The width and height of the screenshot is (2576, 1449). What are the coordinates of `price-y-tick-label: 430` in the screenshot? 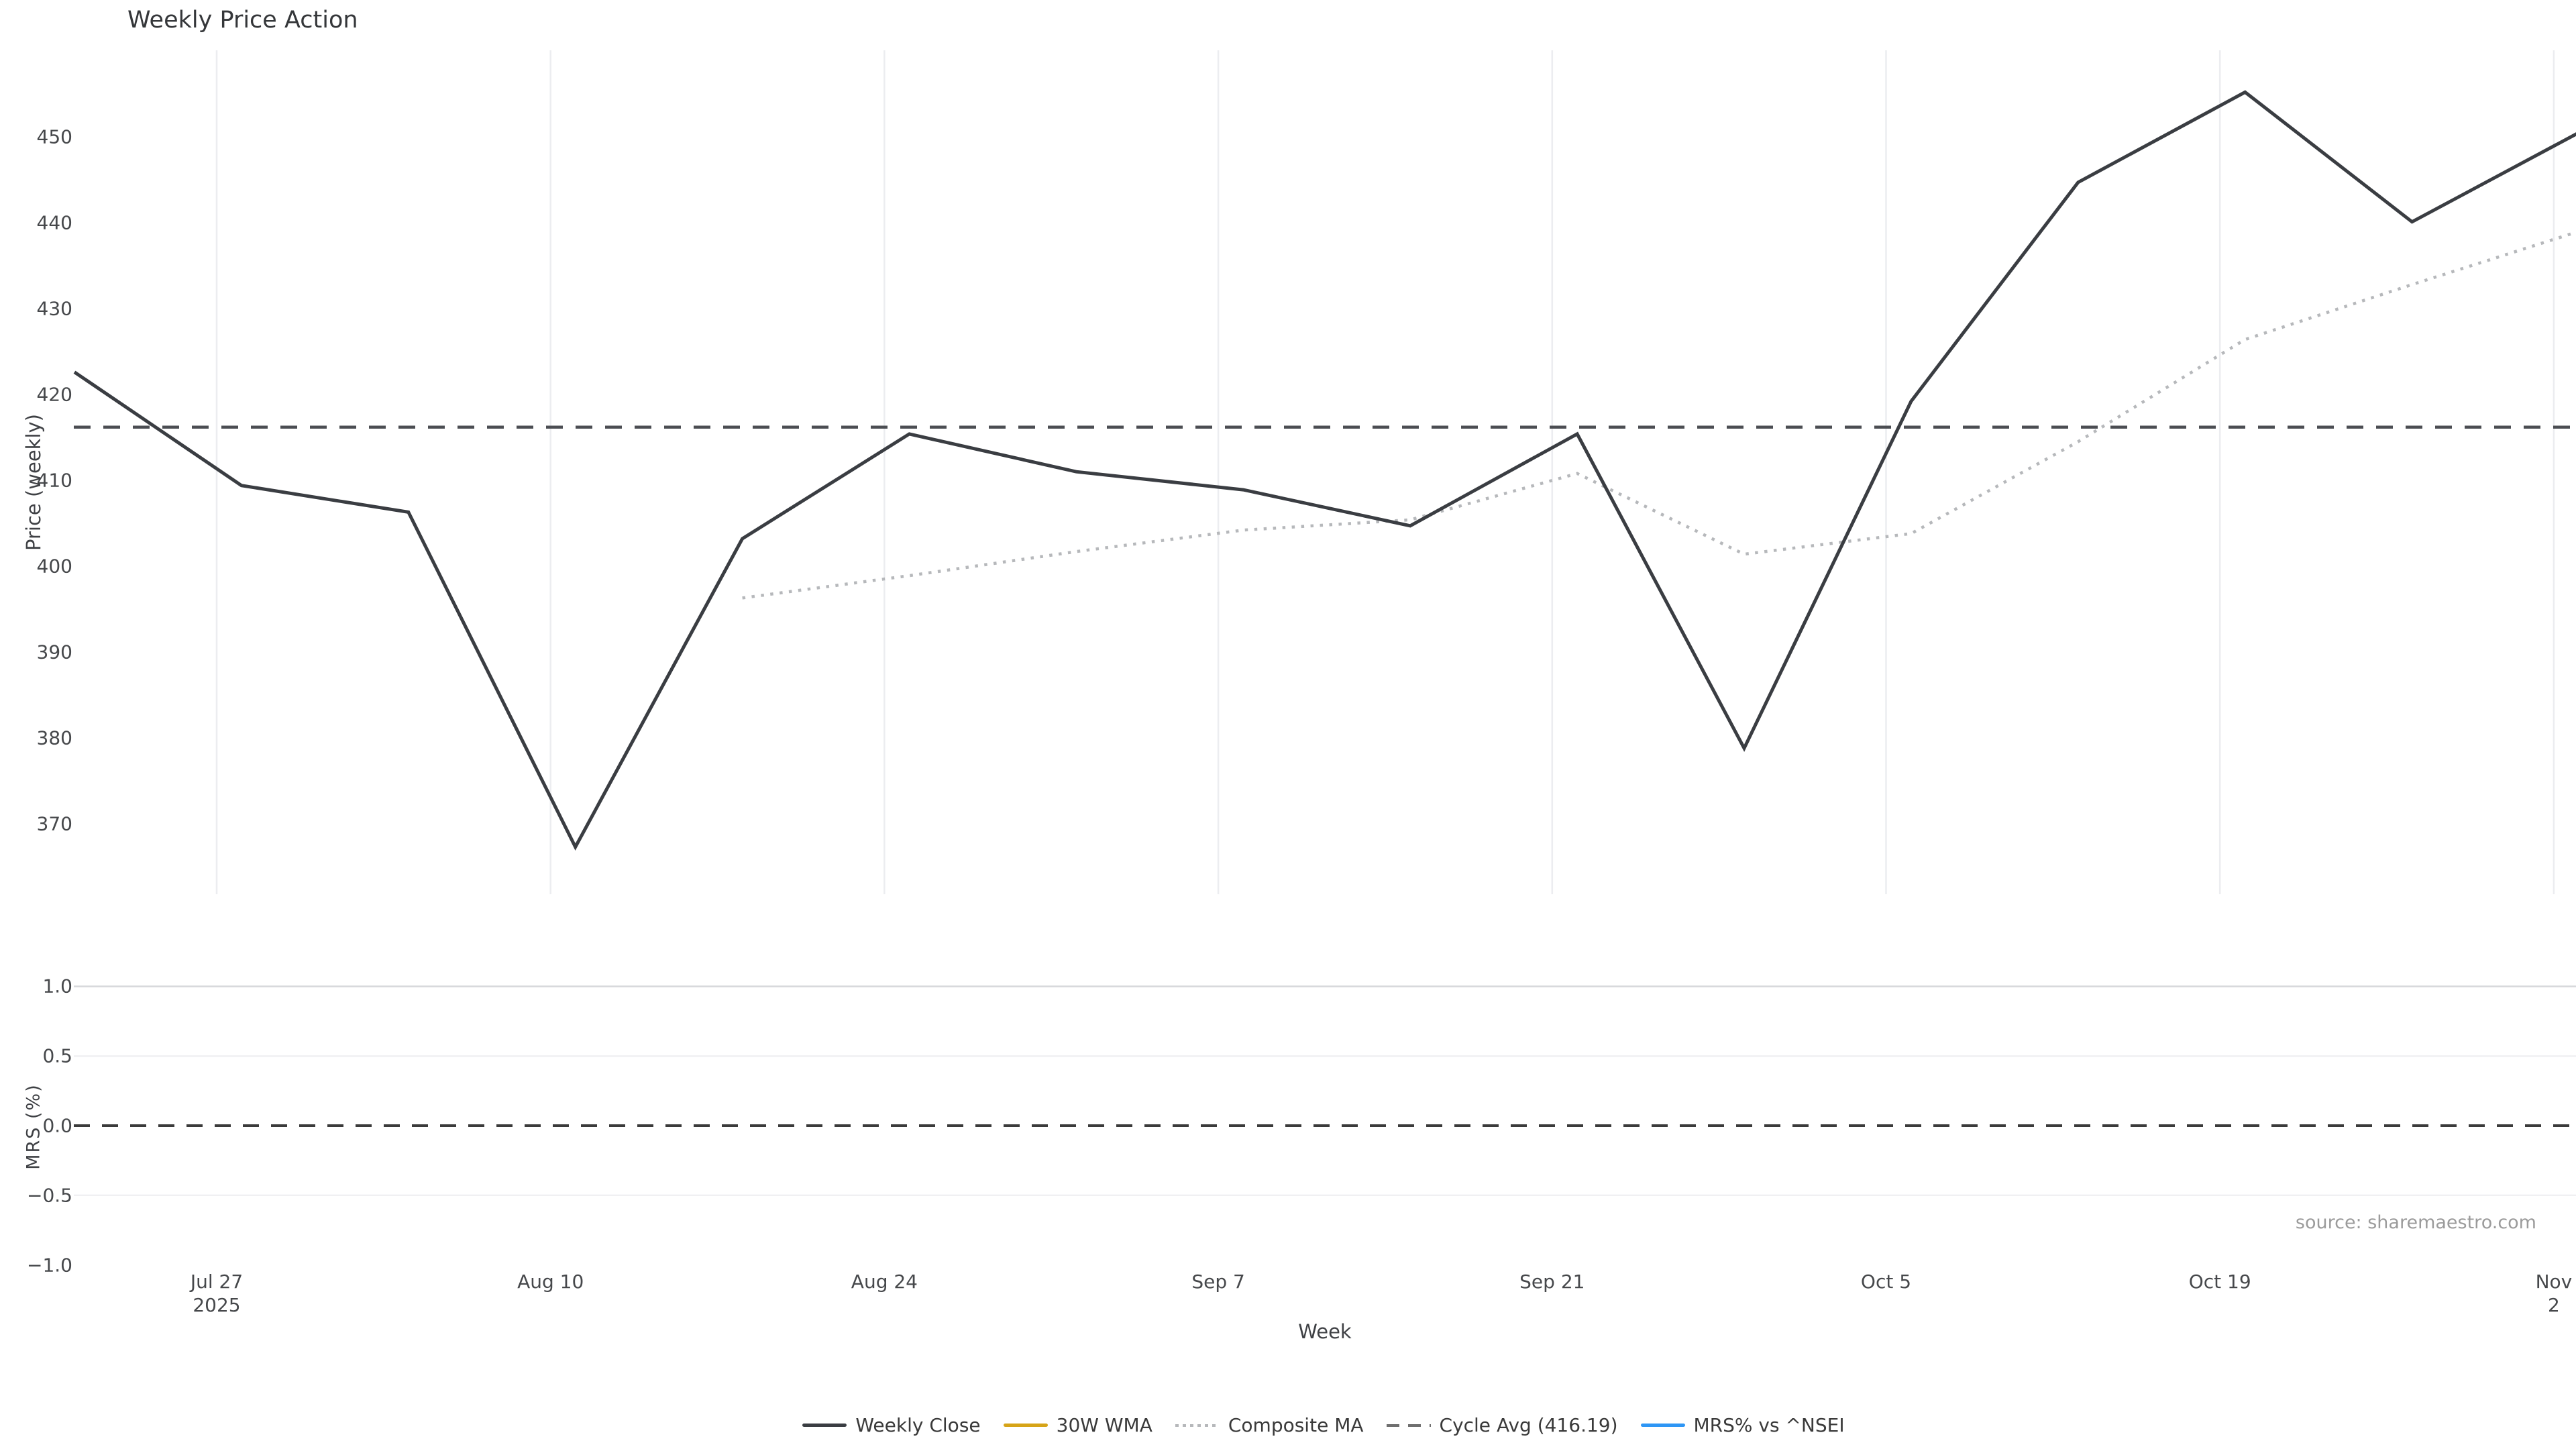 It's located at (54, 308).